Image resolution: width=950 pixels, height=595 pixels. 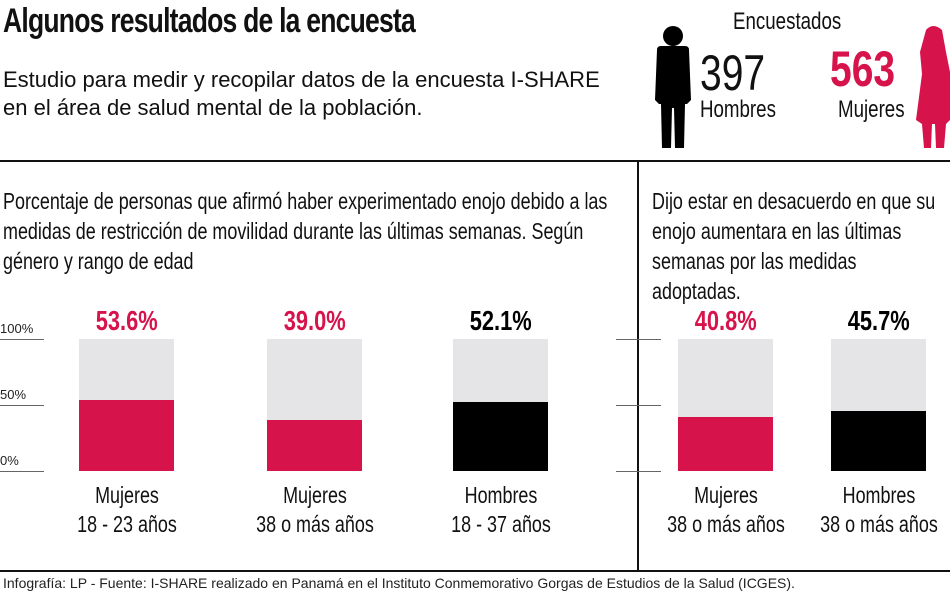 What do you see at coordinates (638, 365) in the screenshot?
I see `section-divider` at bounding box center [638, 365].